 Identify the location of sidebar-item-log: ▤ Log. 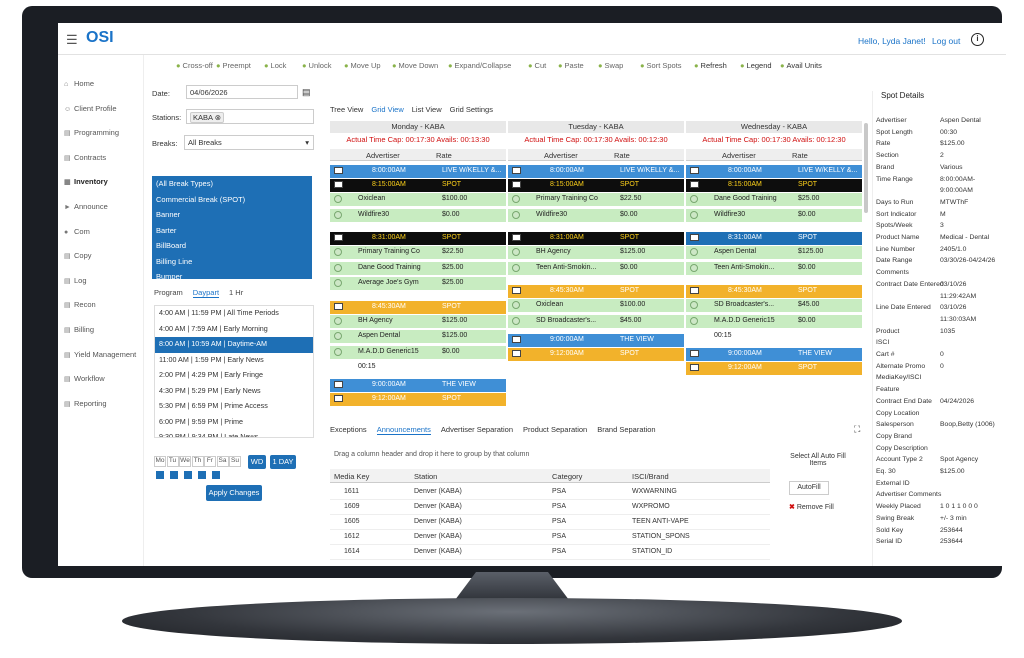
(75, 282).